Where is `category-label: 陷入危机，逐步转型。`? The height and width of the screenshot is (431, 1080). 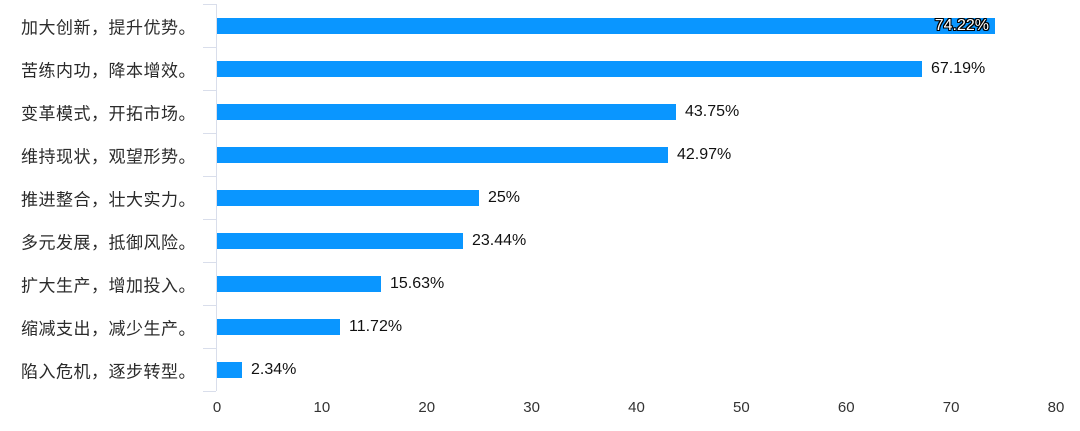 category-label: 陷入危机，逐步转型。 is located at coordinates (108, 371).